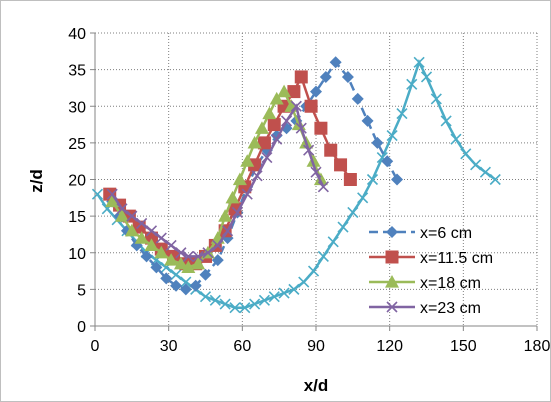 This screenshot has height=402, width=551. Describe the element at coordinates (537, 346) in the screenshot. I see `x-tick-label: 180` at that location.